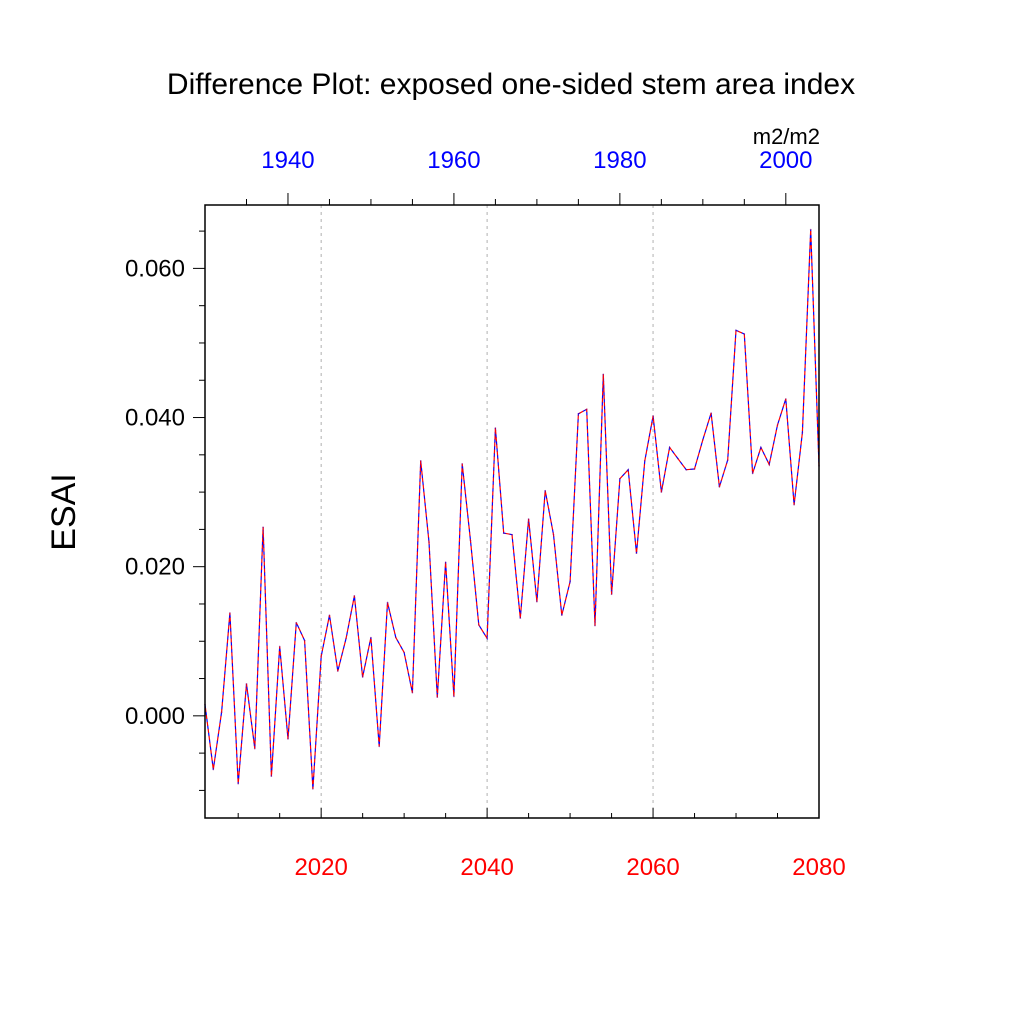  What do you see at coordinates (619, 160) in the screenshot?
I see `top-tick-label: 1980` at bounding box center [619, 160].